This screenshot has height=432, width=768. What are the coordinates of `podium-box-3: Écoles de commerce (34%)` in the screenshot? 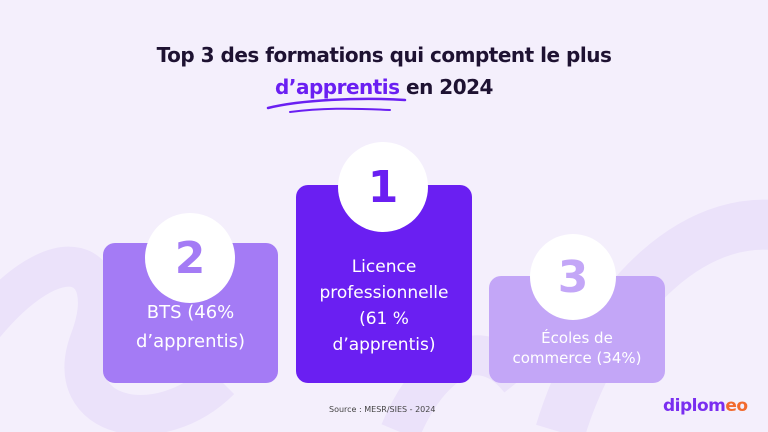 It's located at (577, 329).